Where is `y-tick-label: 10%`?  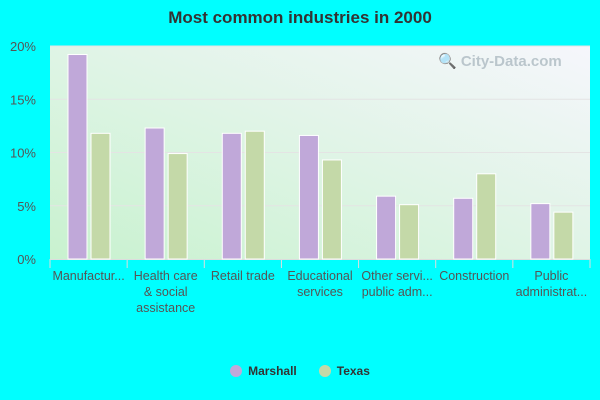
y-tick-label: 10% is located at coordinates (23, 153).